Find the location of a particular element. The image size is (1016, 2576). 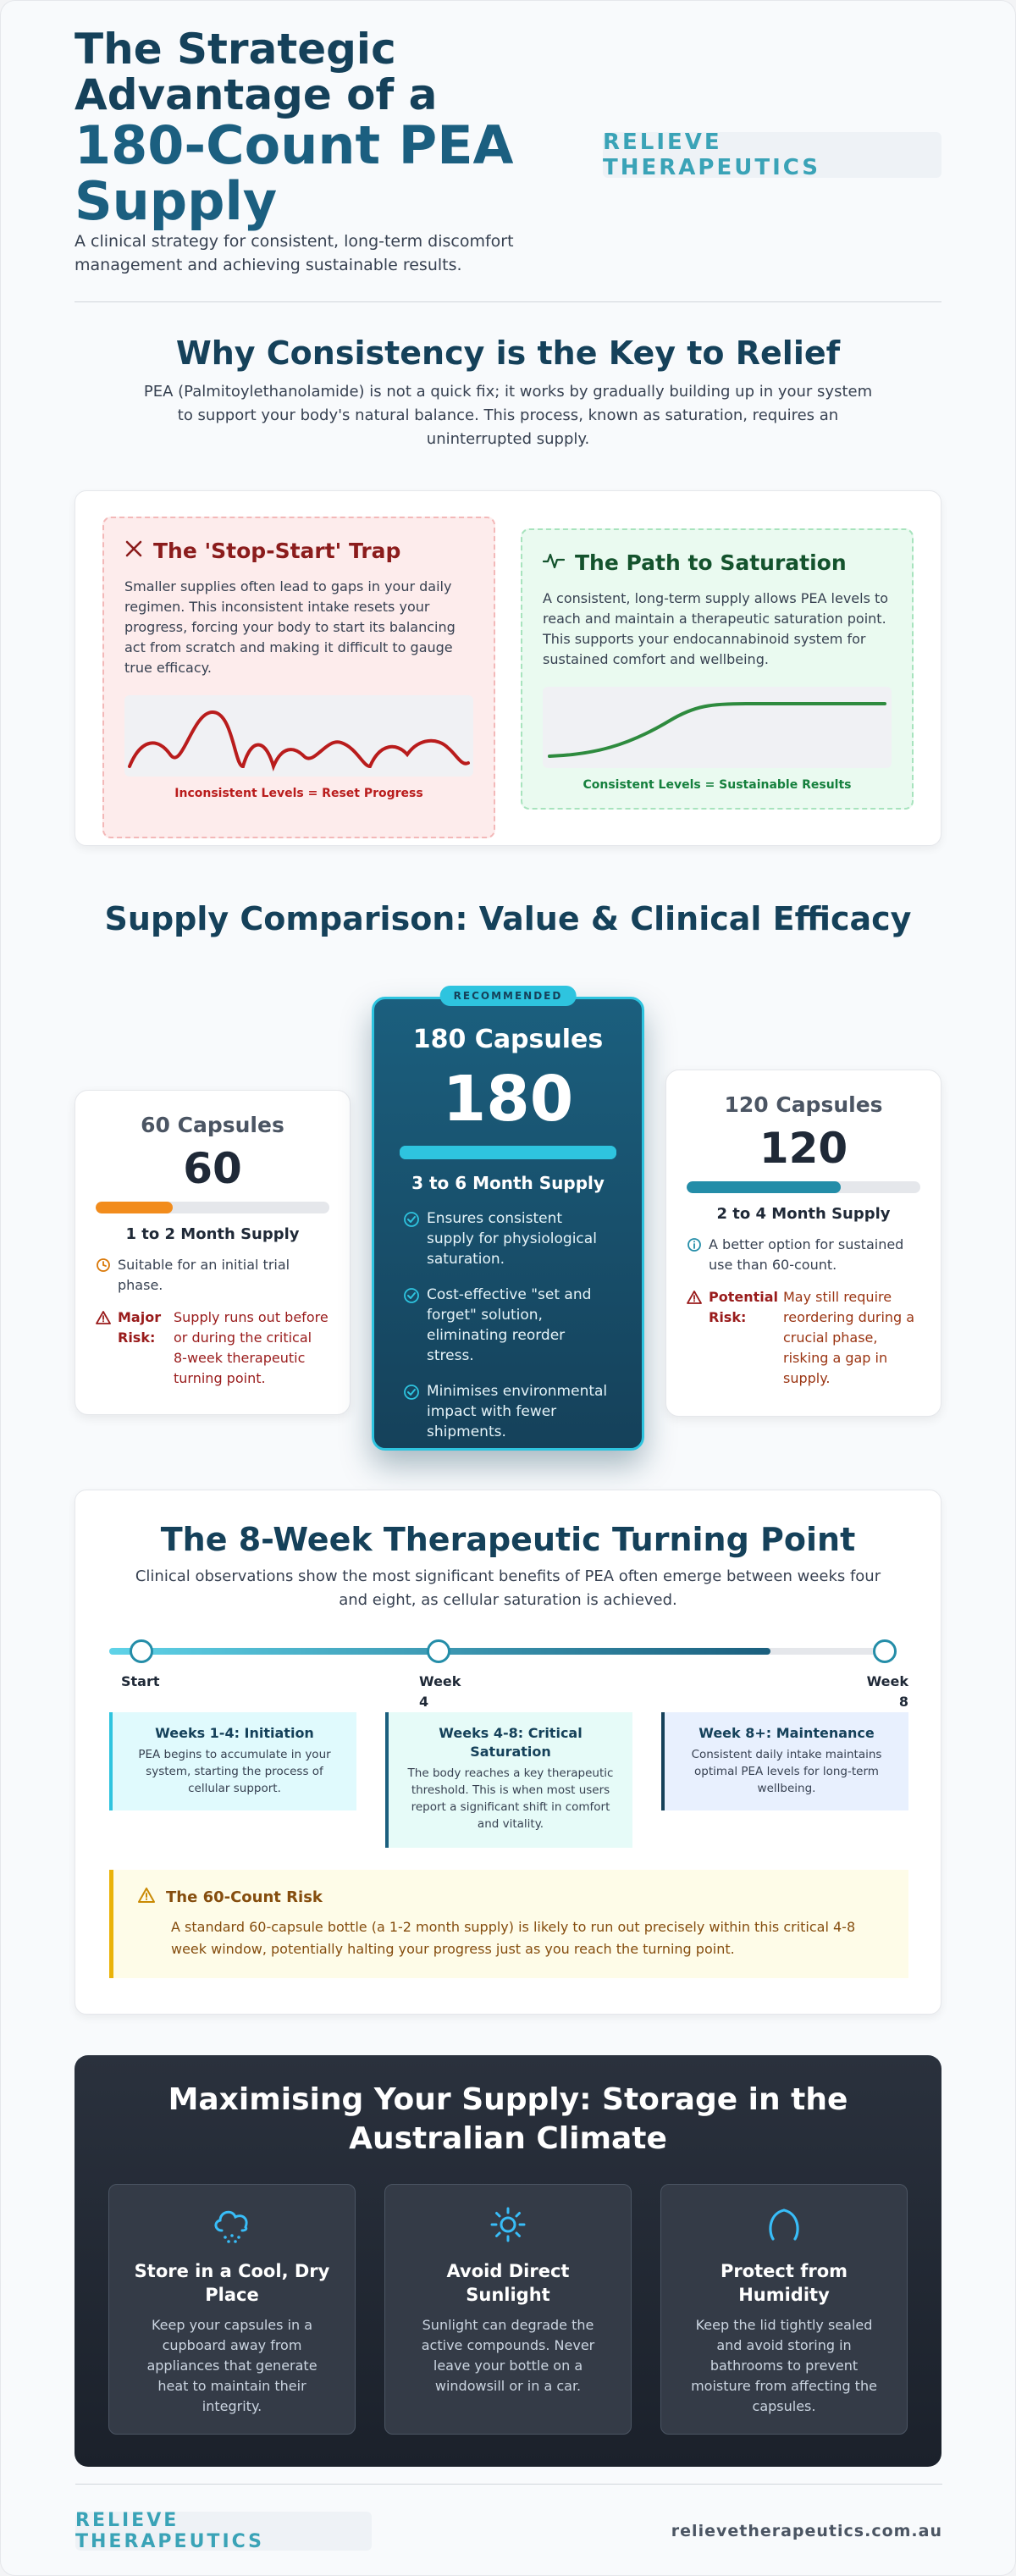

clock-icon is located at coordinates (103, 1275).